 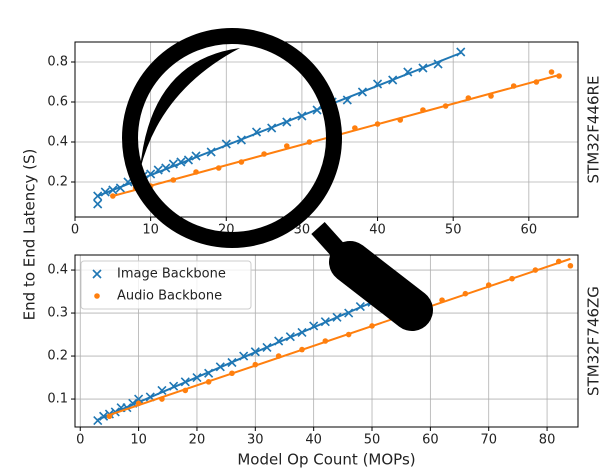 I want to click on side-label: STM32F446RE, so click(x=594, y=130).